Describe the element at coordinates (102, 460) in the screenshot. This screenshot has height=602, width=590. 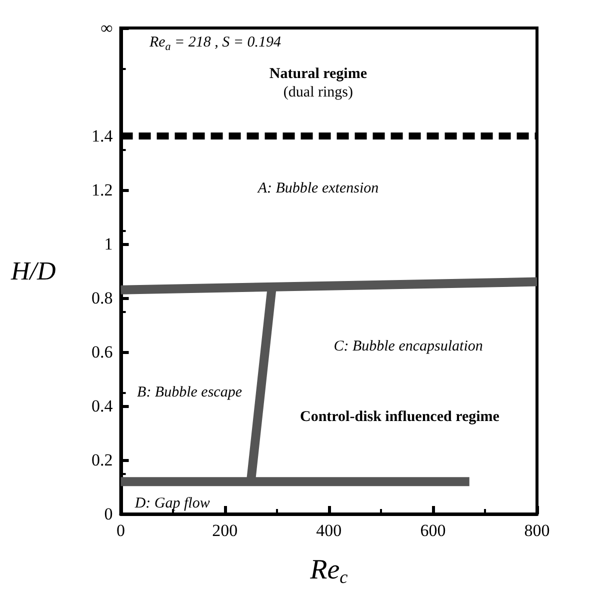
I see `y-tick-label: 0.2` at that location.